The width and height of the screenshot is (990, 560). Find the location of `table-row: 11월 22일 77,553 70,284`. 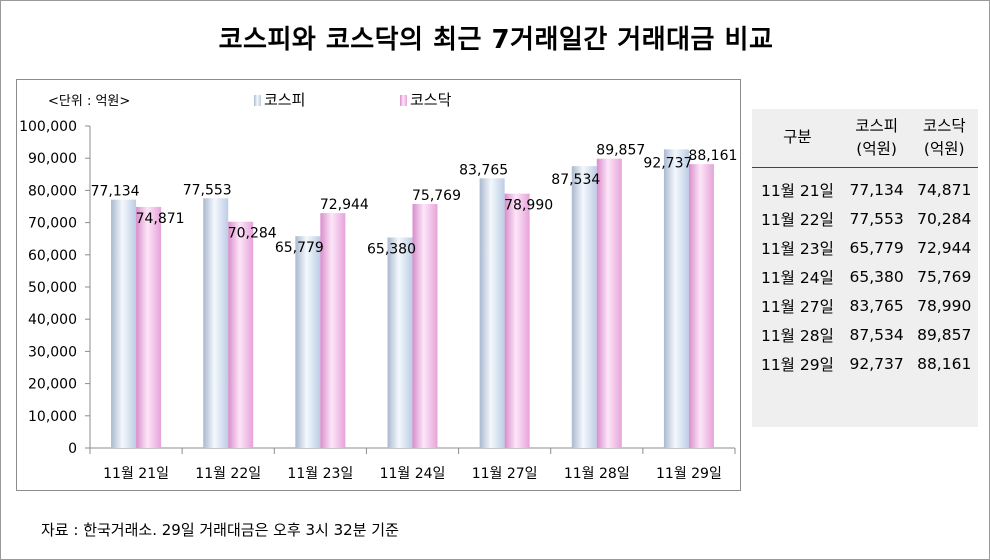

table-row: 11월 22일 77,553 70,284 is located at coordinates (865, 218).